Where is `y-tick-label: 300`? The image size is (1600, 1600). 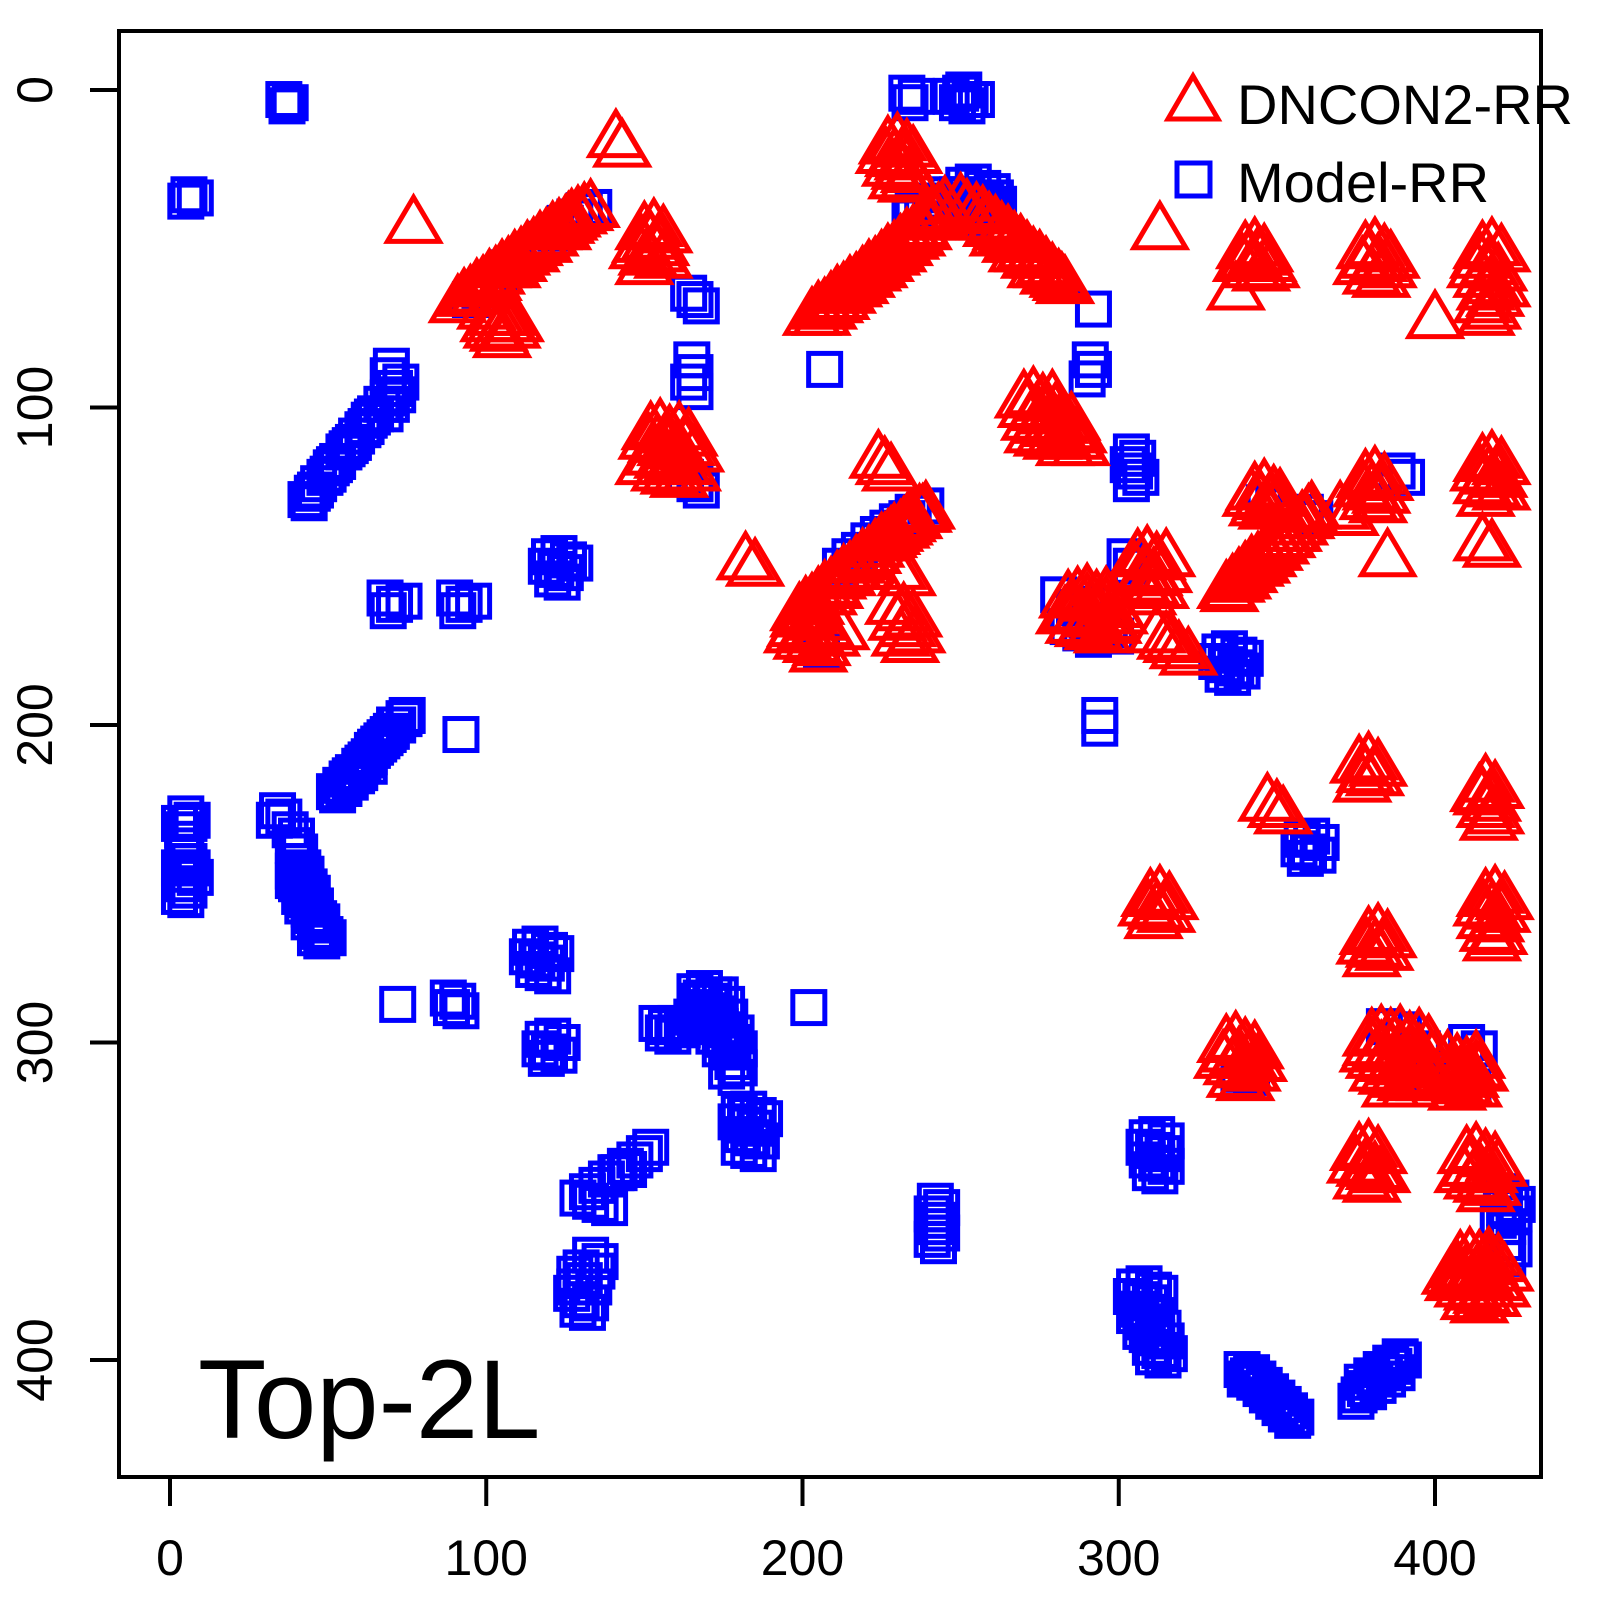
y-tick-label: 300 is located at coordinates (35, 1042).